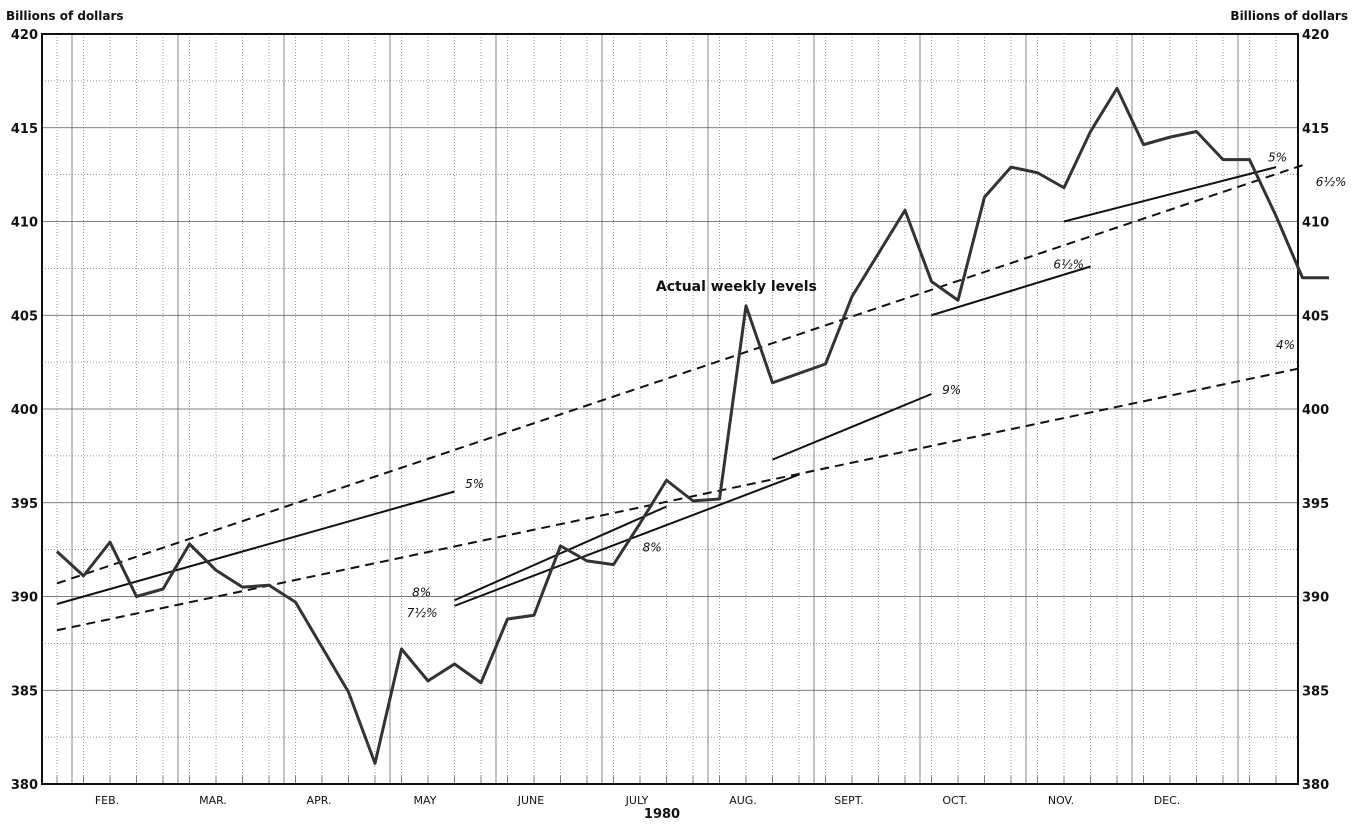  What do you see at coordinates (425, 800) in the screenshot?
I see `month-label: MAY` at bounding box center [425, 800].